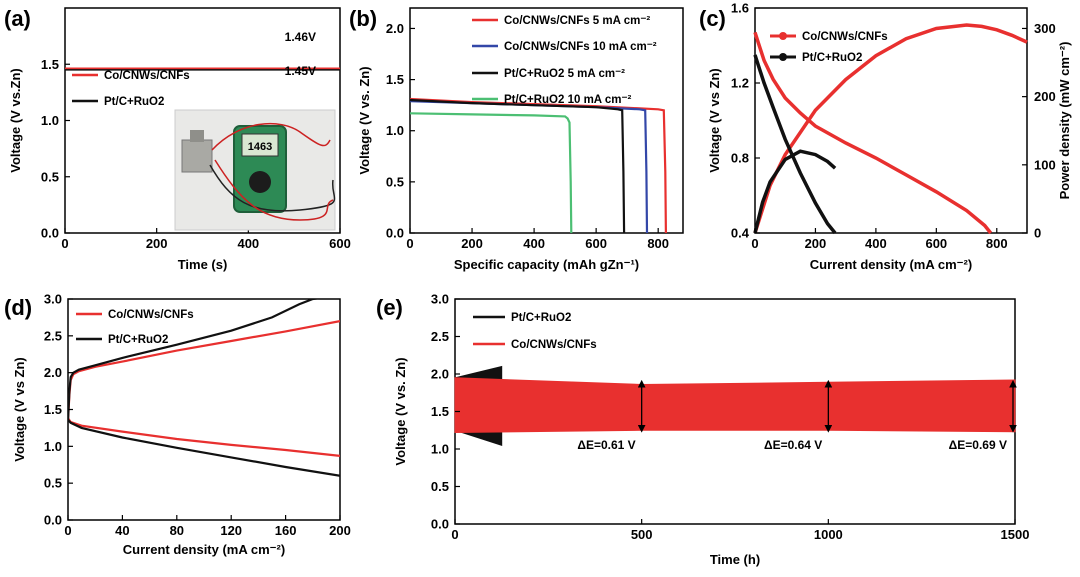  Describe the element at coordinates (712, 18) in the screenshot. I see `panel-label: (c)` at that location.